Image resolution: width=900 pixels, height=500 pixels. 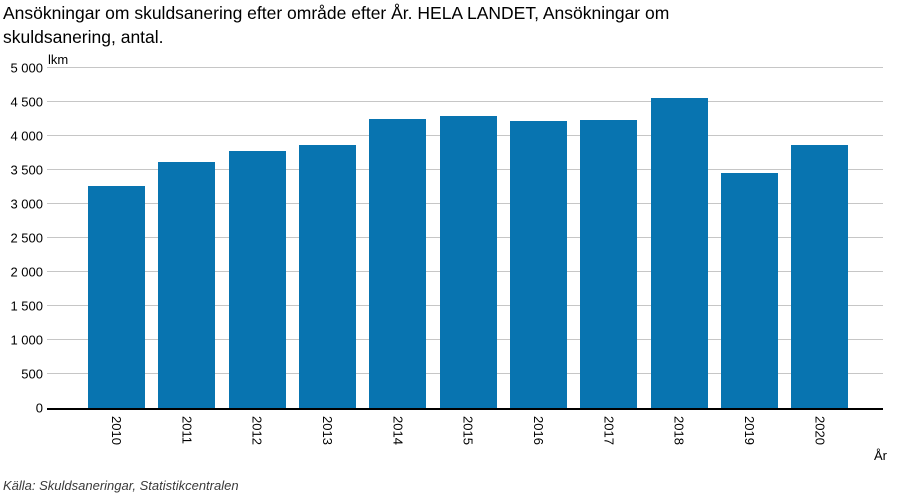 I want to click on y-axis-unit-label: lkm, so click(x=58, y=59).